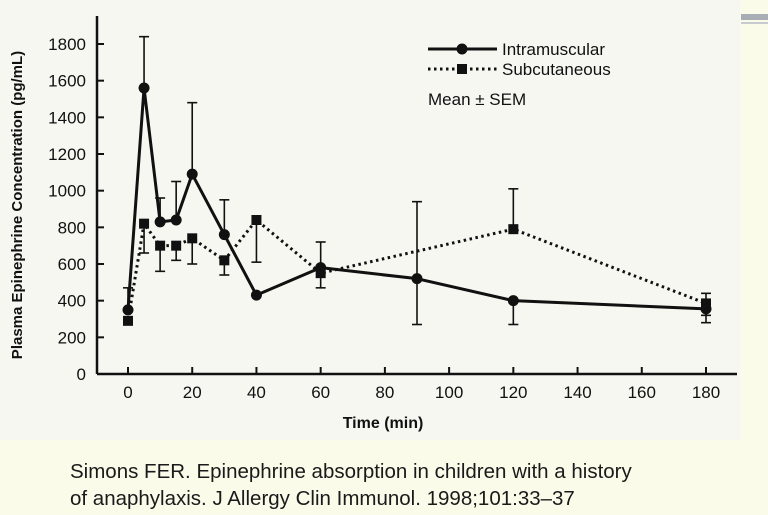 This screenshot has height=515, width=768. What do you see at coordinates (72, 264) in the screenshot?
I see `y-tick-label: 600` at bounding box center [72, 264].